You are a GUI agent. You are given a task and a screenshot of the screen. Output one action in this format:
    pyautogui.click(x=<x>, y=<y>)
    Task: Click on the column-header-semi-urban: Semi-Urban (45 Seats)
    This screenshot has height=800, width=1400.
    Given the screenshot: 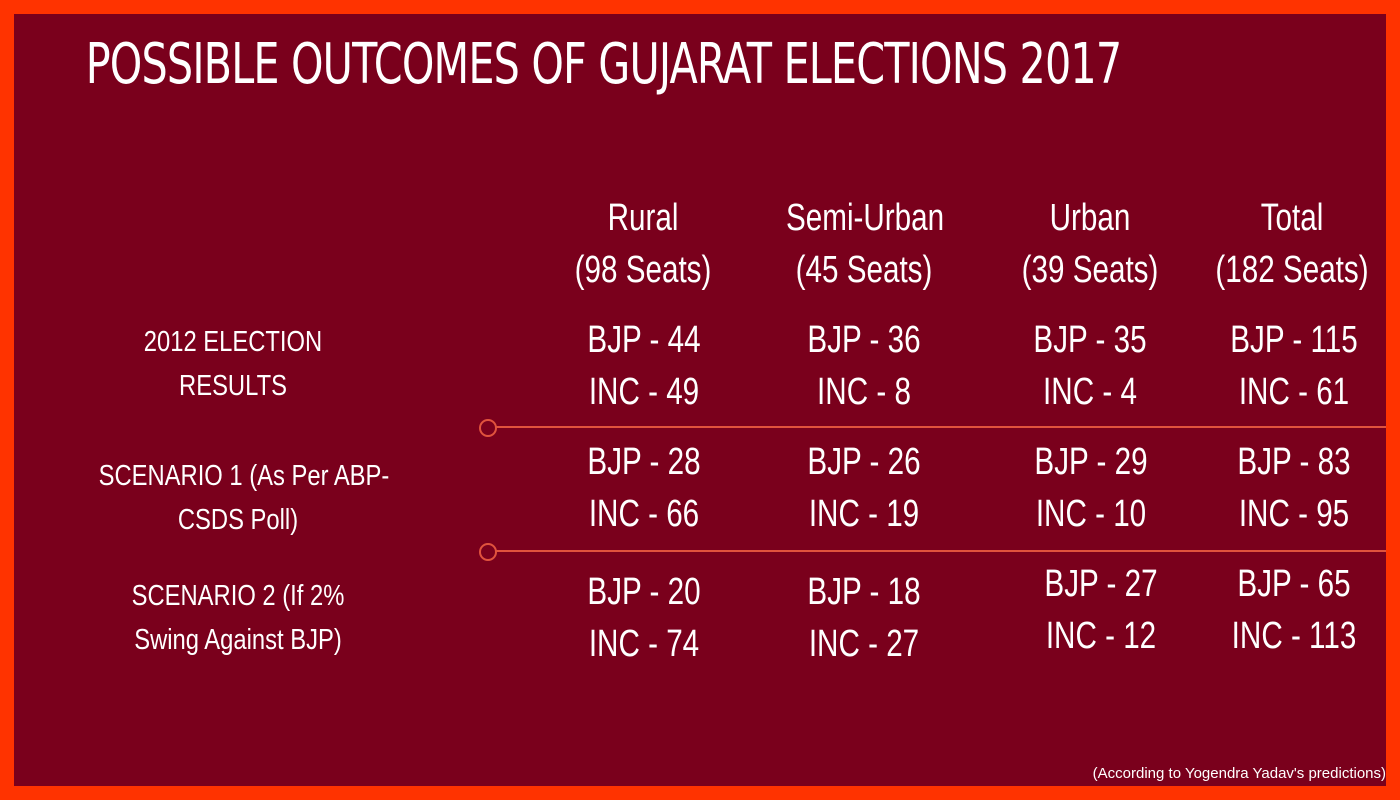 What is the action you would take?
    pyautogui.click(x=865, y=244)
    